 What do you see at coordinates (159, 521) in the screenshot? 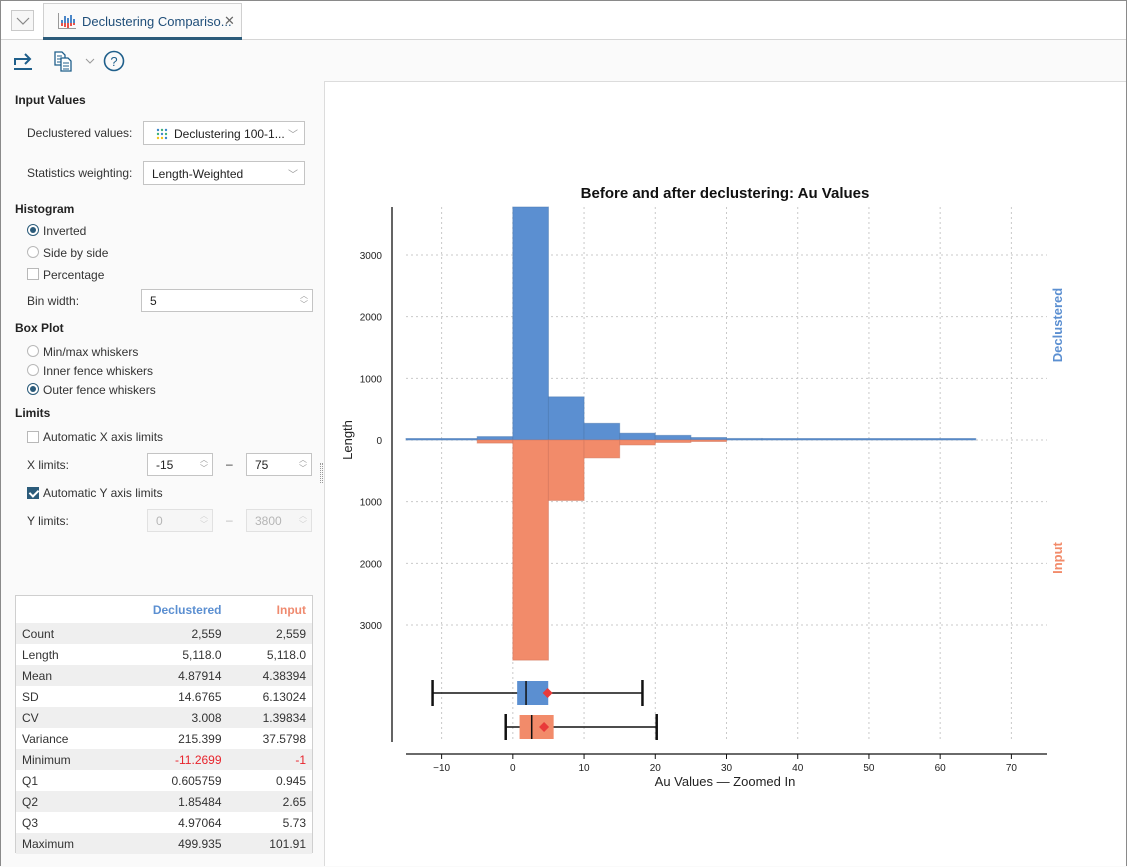
I see `y-min-value: 0` at bounding box center [159, 521].